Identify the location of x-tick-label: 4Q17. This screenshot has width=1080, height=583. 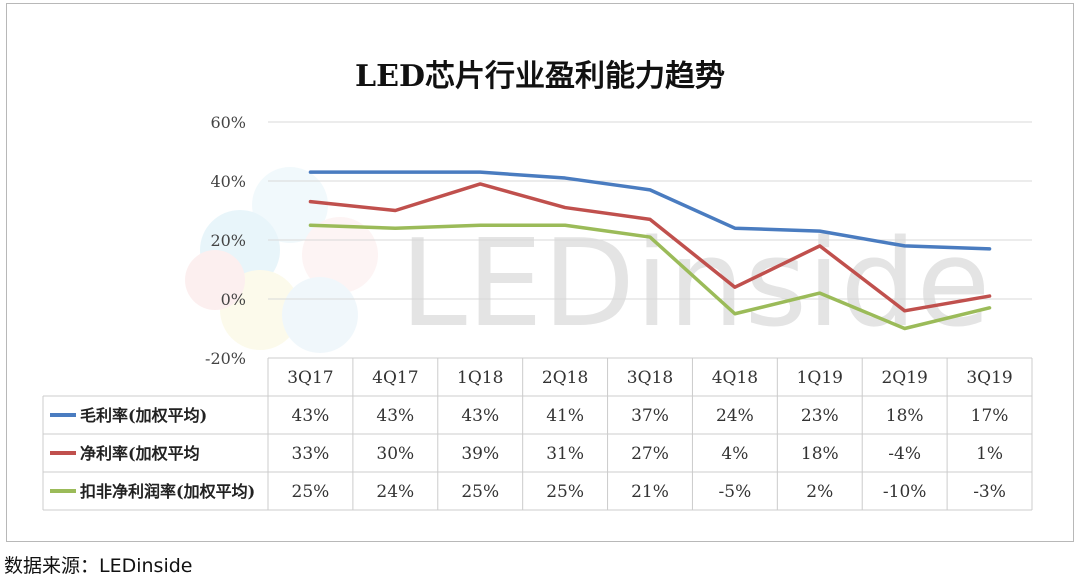
(395, 378).